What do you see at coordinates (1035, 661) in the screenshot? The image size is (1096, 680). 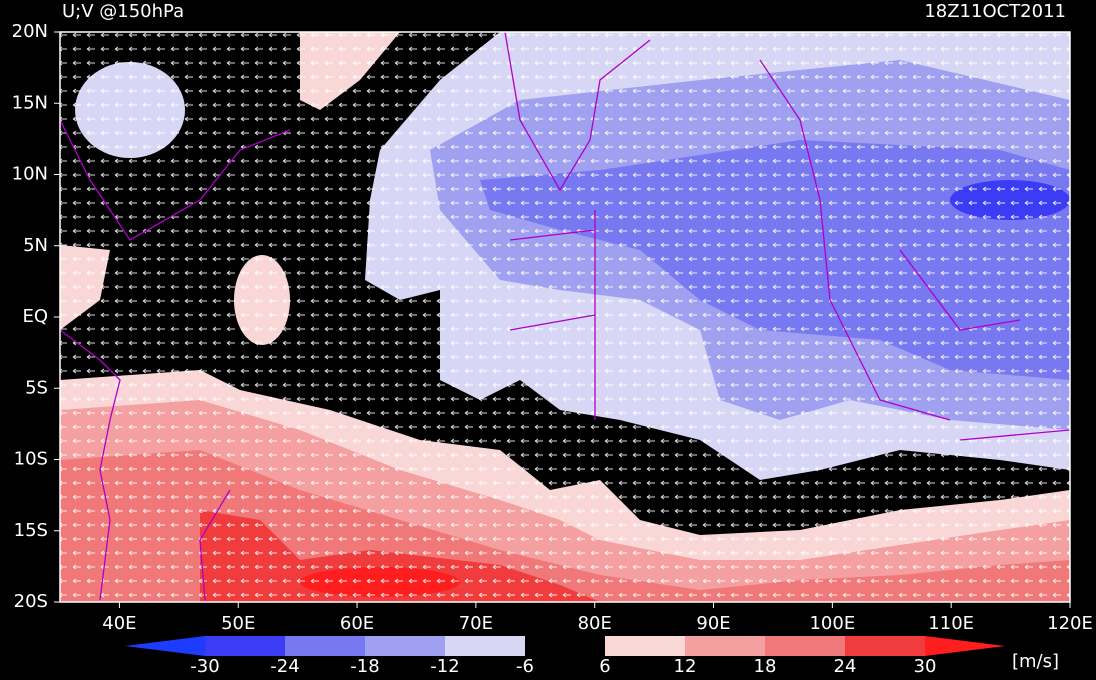 I see `colorbar-units: [m/s]` at bounding box center [1035, 661].